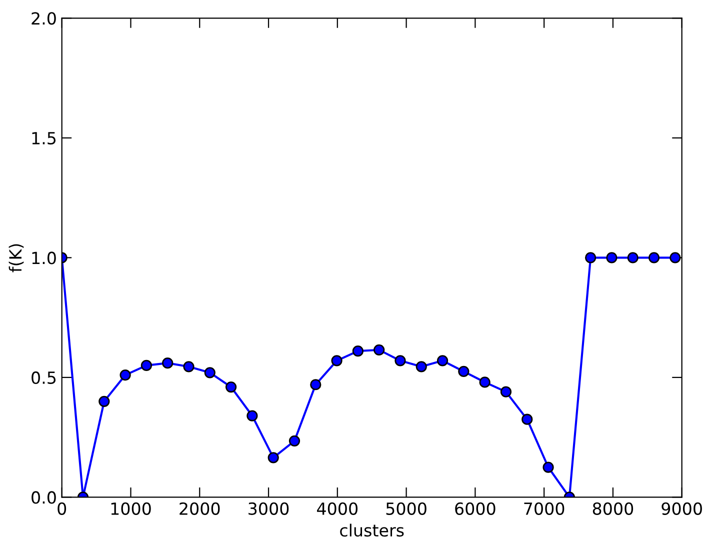 The width and height of the screenshot is (711, 550). I want to click on x-tick-label: 8000, so click(613, 508).